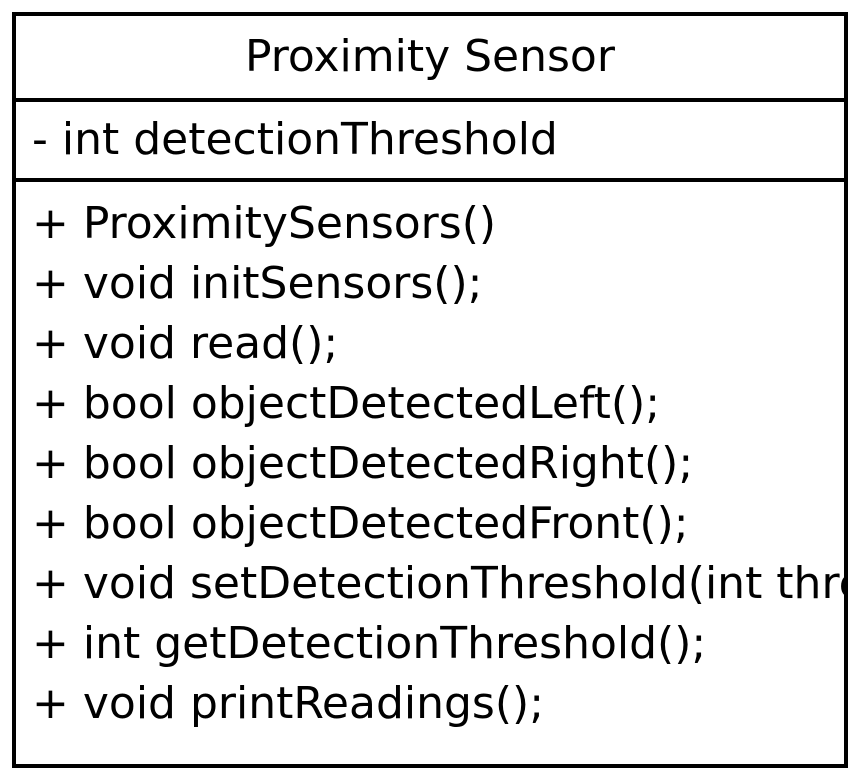  What do you see at coordinates (360, 523) in the screenshot?
I see `method-object-detected-front: + bool objectDetectedFront();` at bounding box center [360, 523].